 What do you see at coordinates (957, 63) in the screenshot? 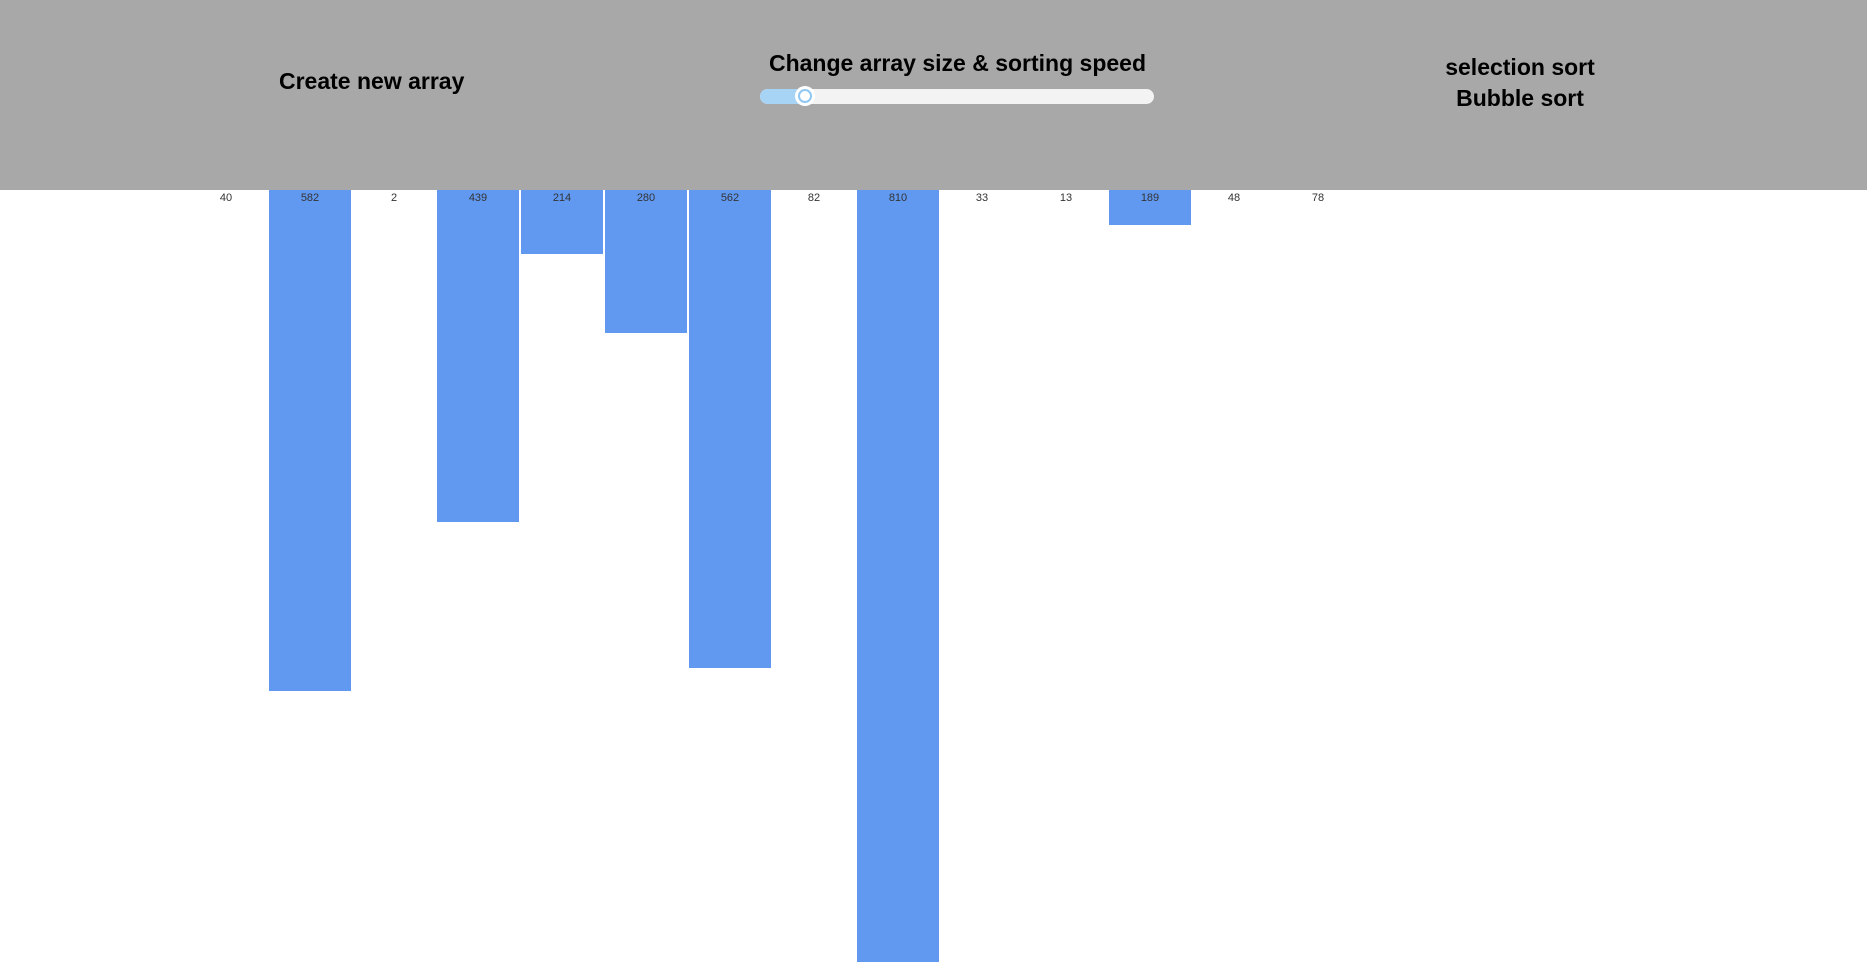
I see `slider-title: Change array size & sorting speed` at bounding box center [957, 63].